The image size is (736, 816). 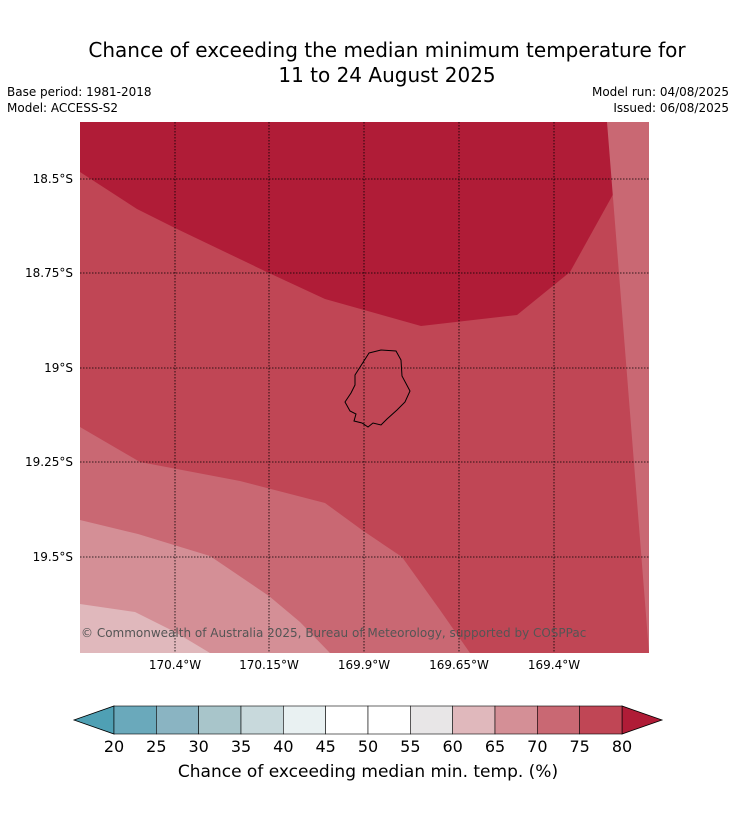 I want to click on lat-label: 18.75°S, so click(x=49, y=273).